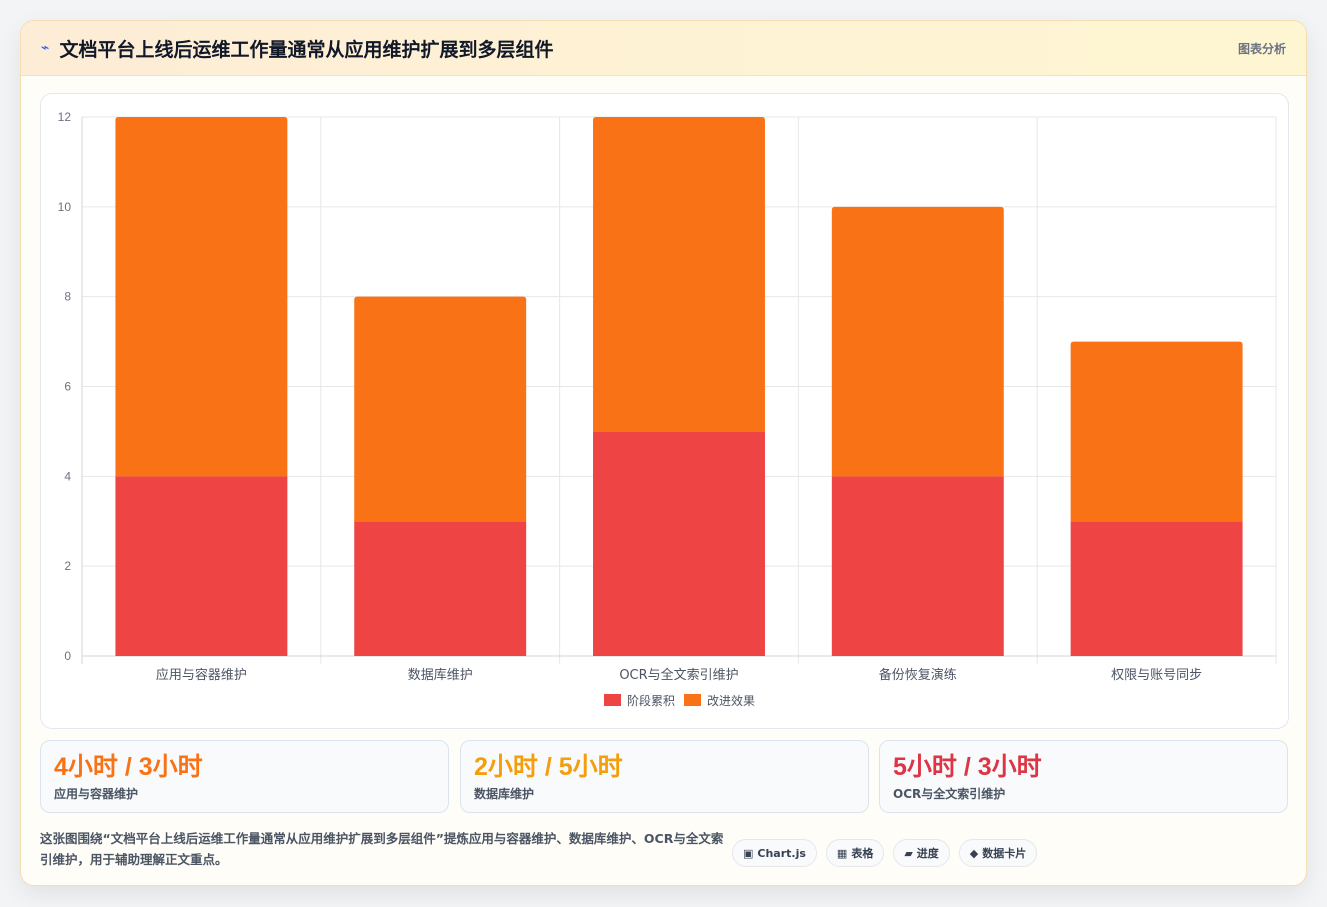  Describe the element at coordinates (1004, 853) in the screenshot. I see `chip-label: 数据卡片` at that location.